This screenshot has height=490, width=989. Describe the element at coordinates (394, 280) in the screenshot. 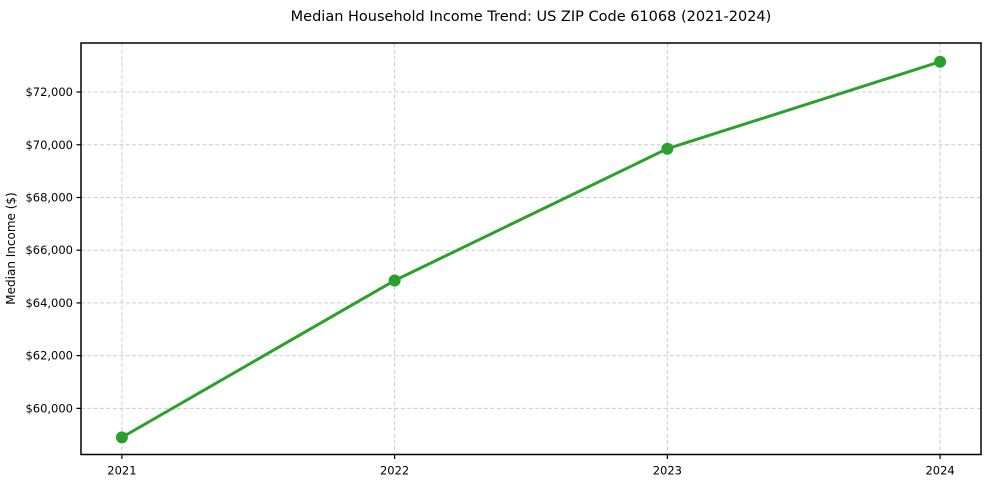

I see `data-point-2022` at that location.